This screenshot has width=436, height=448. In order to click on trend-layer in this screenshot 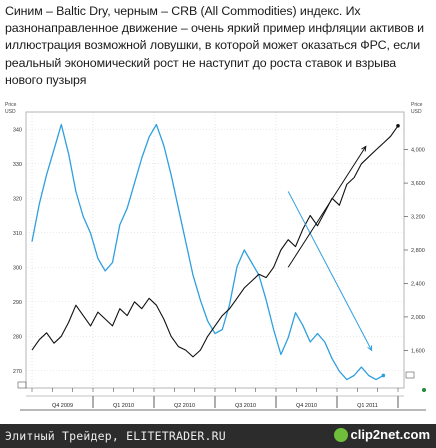, I will do `click(330, 248)`.